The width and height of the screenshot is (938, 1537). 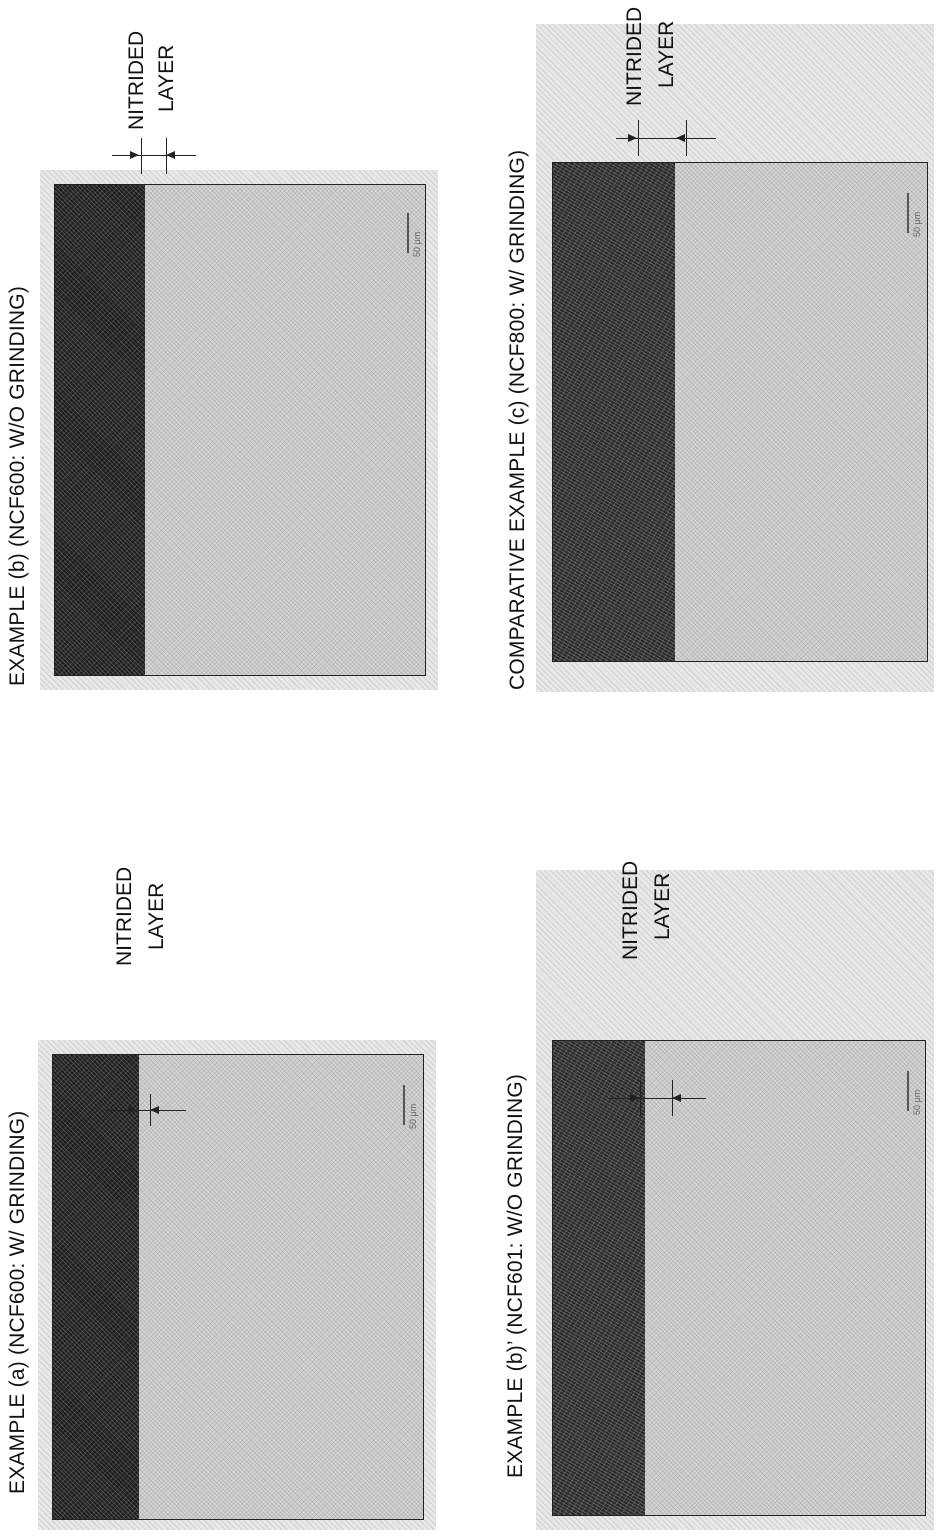 I want to click on panel-b-label-line1: NITRIDED, so click(x=136, y=80).